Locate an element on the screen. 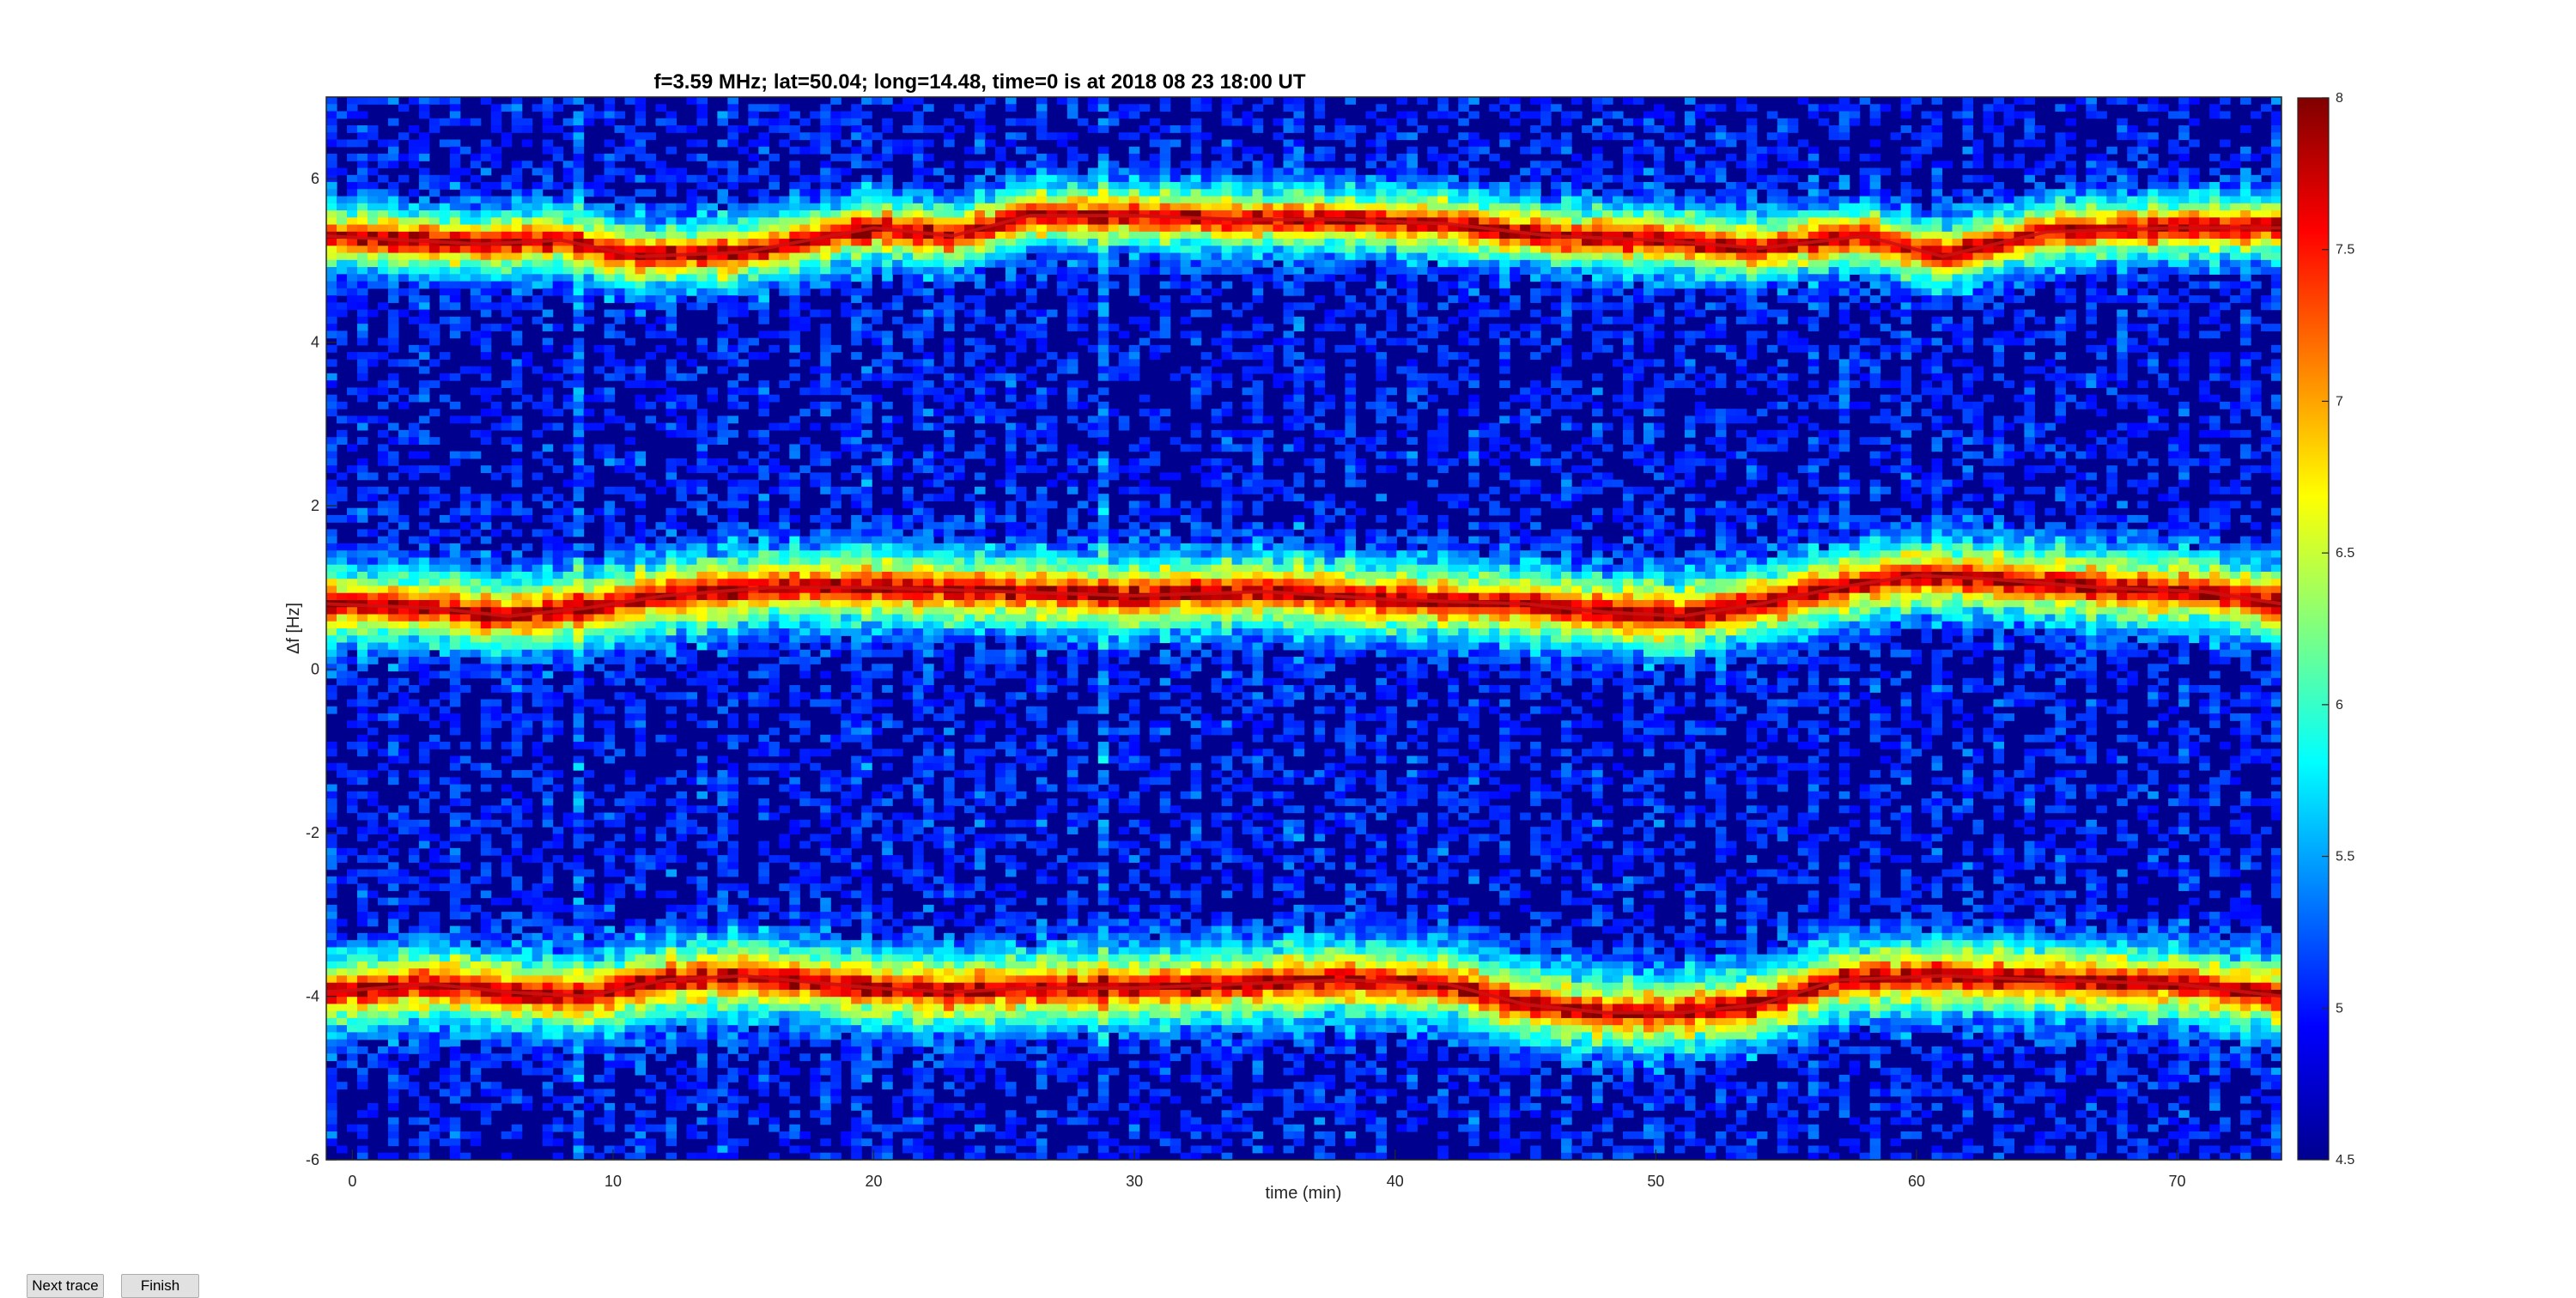 The image size is (2576, 1298). x-tick-label: 30 is located at coordinates (1134, 1182).